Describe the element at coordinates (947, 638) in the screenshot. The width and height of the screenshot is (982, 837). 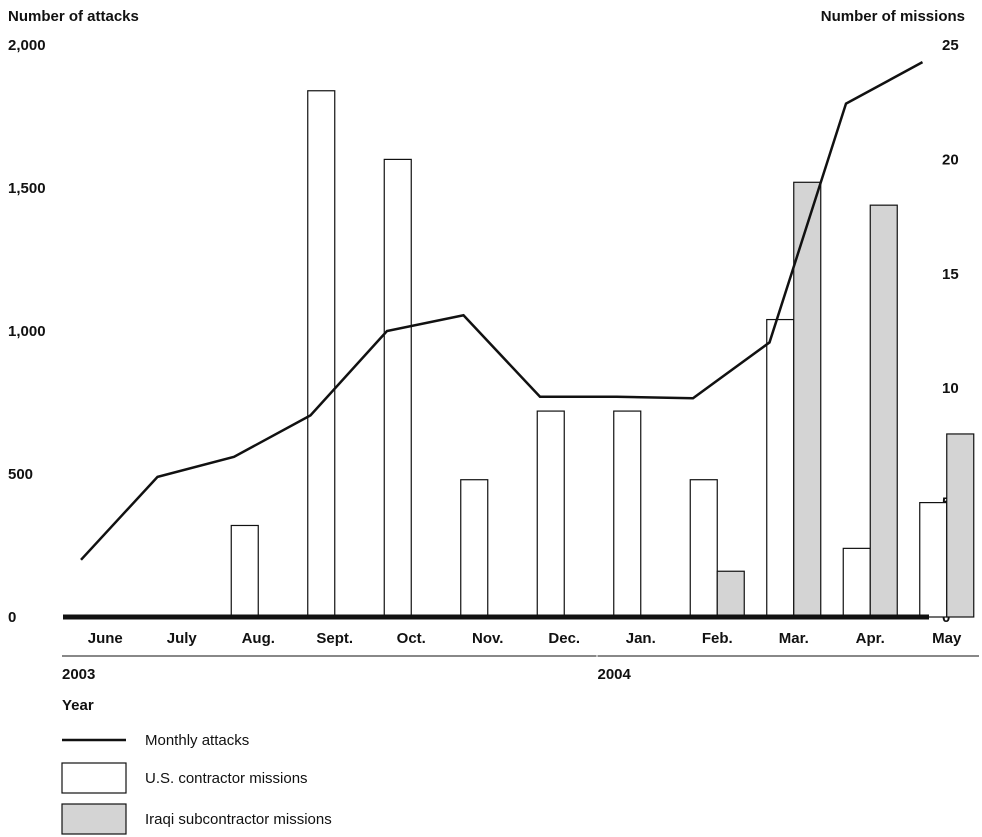
I see `category-label: May` at that location.